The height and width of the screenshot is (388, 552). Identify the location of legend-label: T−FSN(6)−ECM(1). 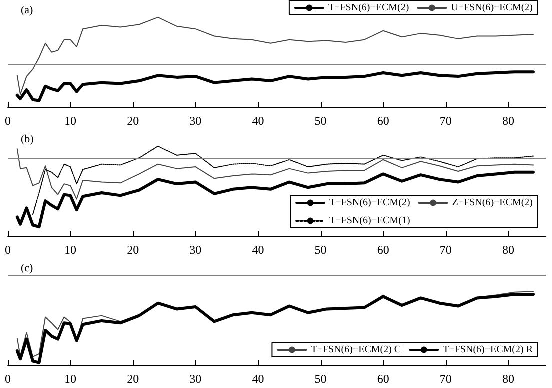
(370, 221).